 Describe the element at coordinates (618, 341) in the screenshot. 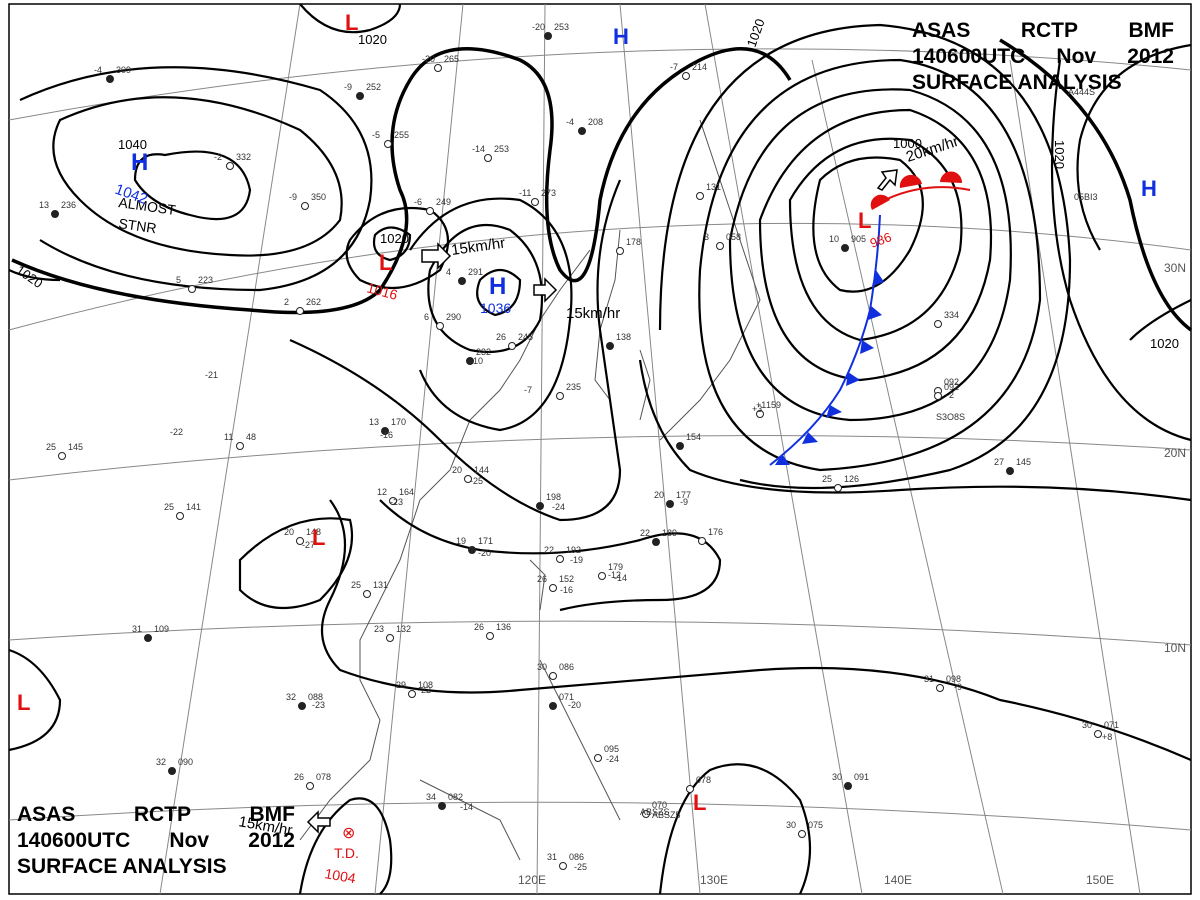

I see `station-plot: 138` at that location.